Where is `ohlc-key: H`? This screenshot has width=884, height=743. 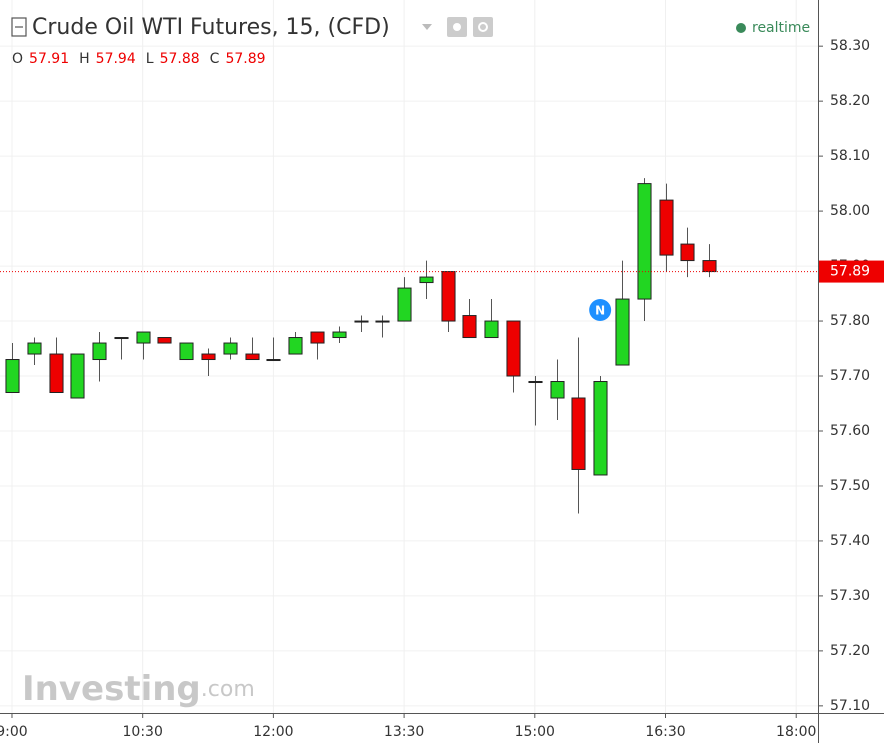 ohlc-key: H is located at coordinates (84, 59).